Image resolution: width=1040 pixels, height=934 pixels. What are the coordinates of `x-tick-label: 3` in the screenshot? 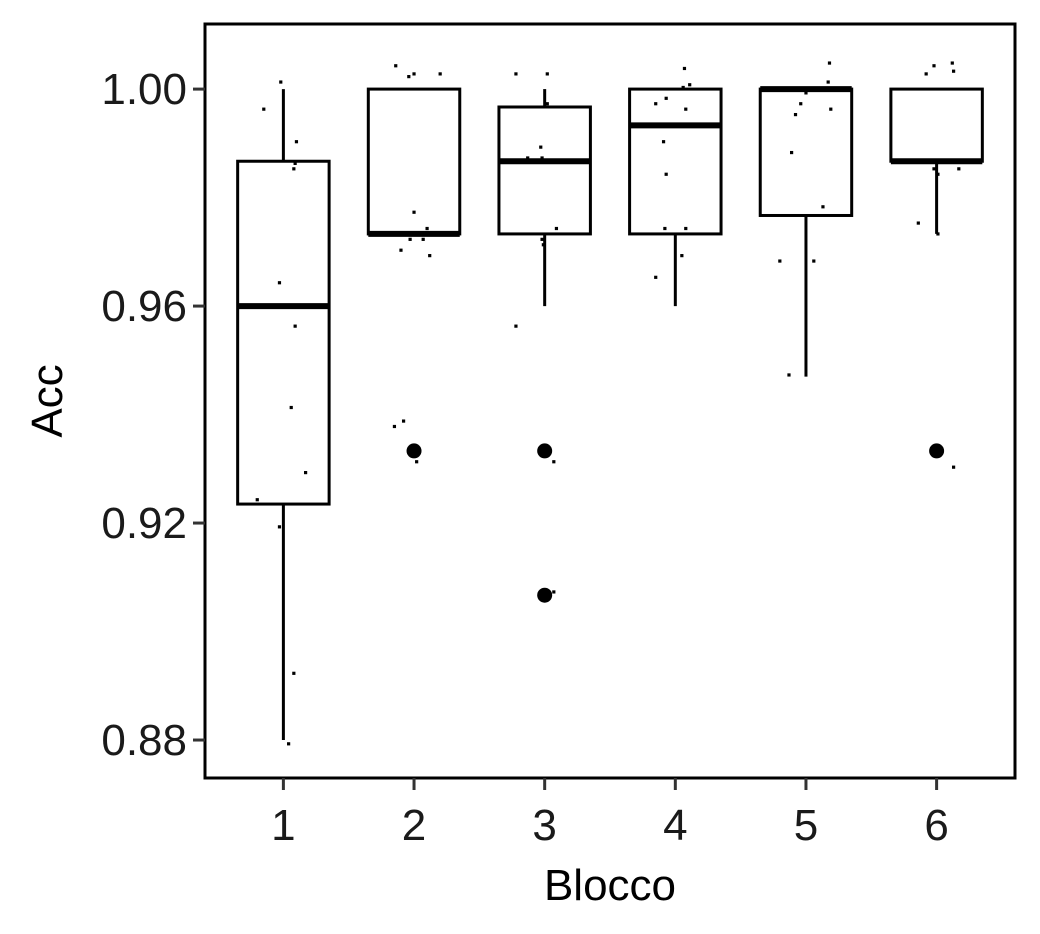 It's located at (544, 825).